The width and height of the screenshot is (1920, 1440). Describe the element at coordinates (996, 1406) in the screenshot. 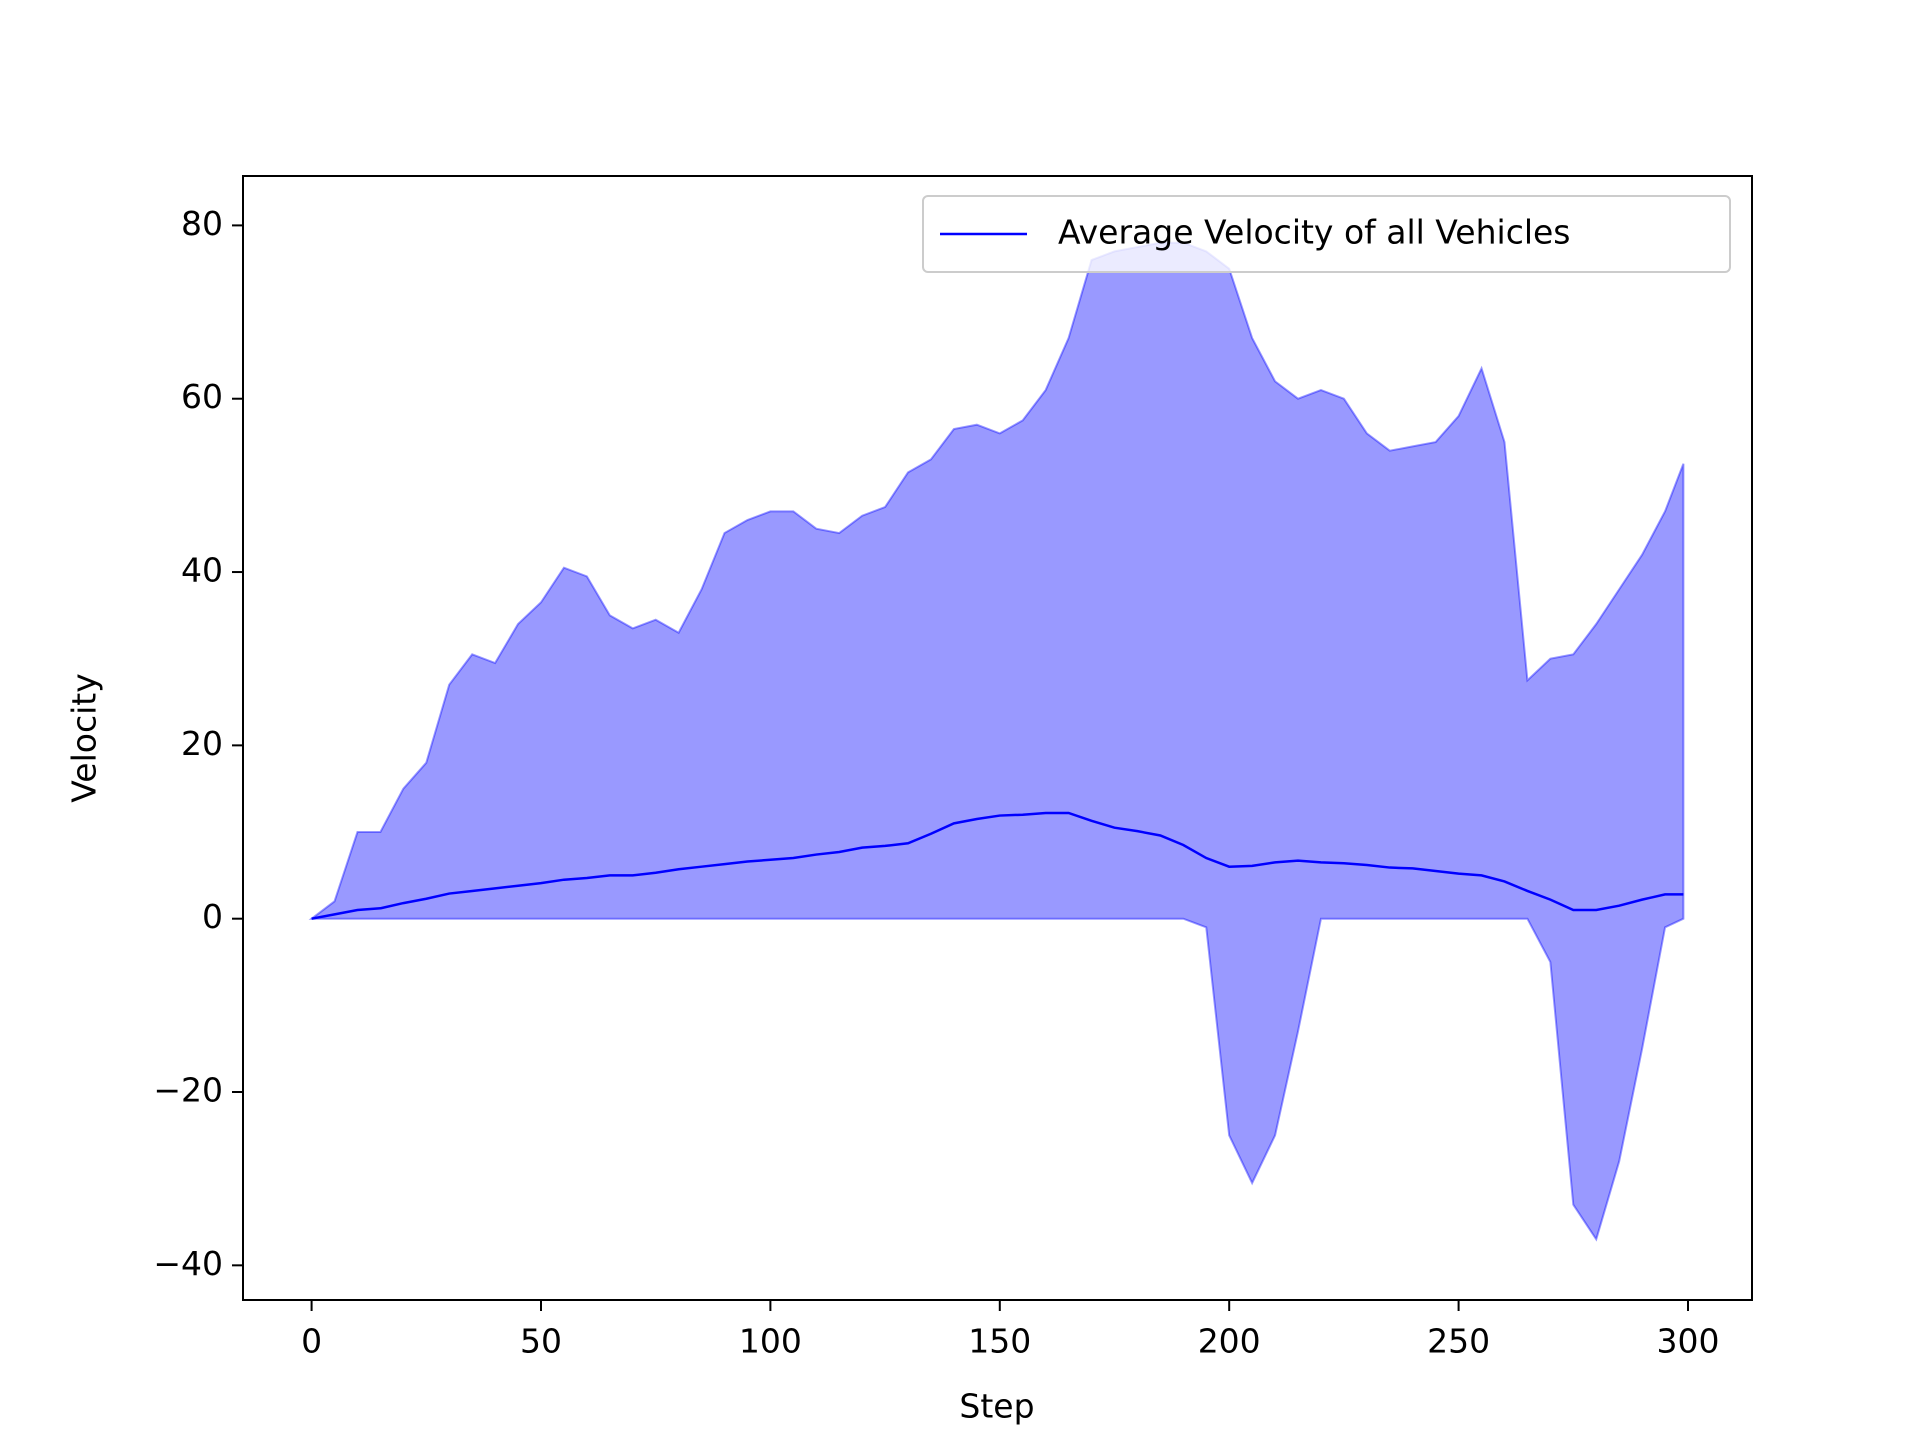

I see `x-axis-label: Step` at that location.